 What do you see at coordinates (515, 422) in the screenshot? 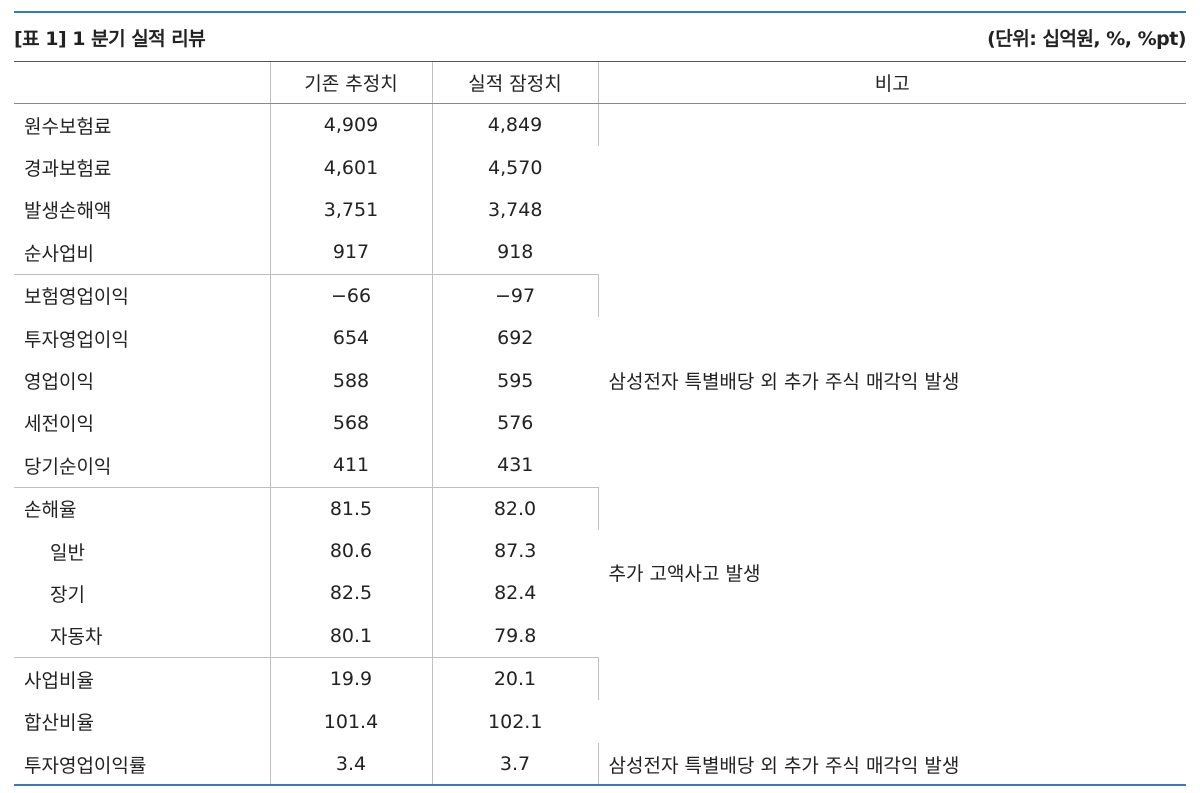
I see `actual-value: 576` at bounding box center [515, 422].